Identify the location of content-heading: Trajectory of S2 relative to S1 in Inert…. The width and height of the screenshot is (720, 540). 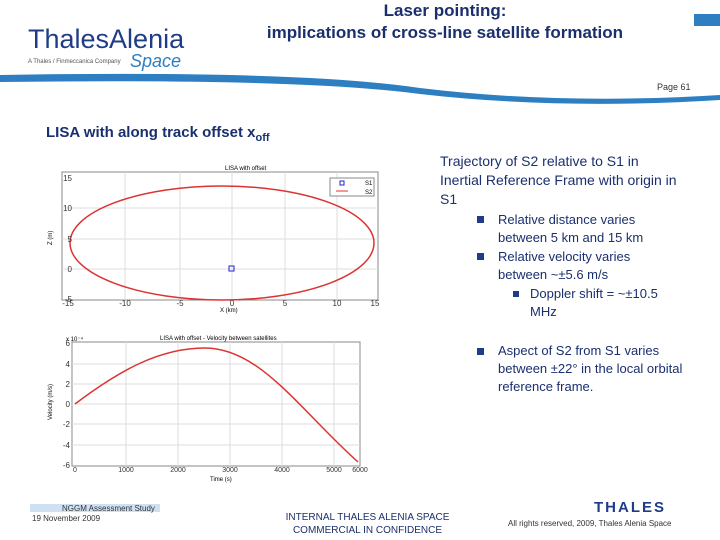
(558, 180).